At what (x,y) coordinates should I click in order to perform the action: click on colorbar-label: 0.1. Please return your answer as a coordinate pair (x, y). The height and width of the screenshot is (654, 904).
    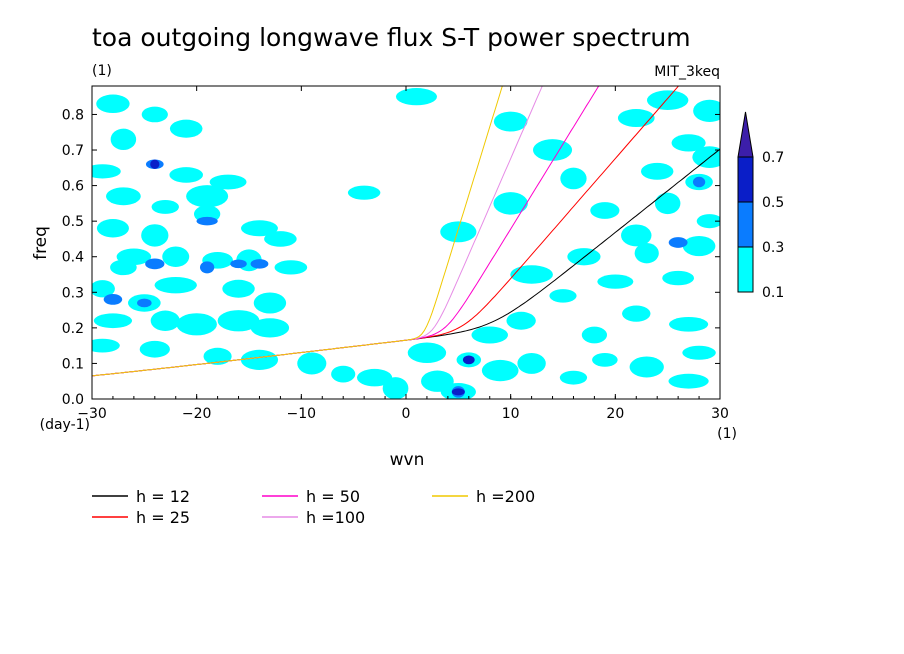
    Looking at the image, I should click on (773, 293).